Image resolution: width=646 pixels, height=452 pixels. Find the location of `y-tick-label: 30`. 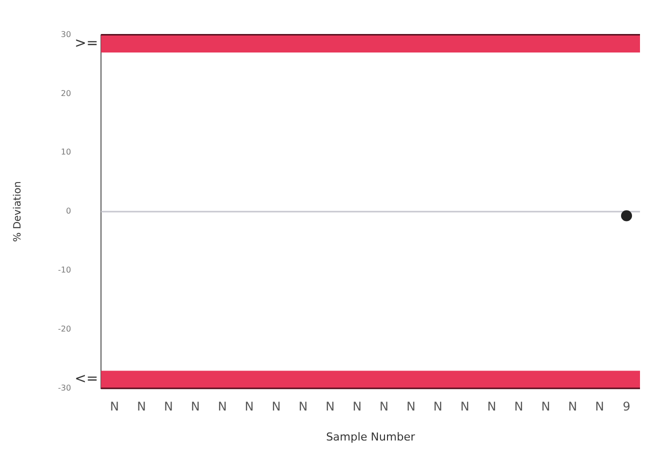

y-tick-label: 30 is located at coordinates (66, 34).